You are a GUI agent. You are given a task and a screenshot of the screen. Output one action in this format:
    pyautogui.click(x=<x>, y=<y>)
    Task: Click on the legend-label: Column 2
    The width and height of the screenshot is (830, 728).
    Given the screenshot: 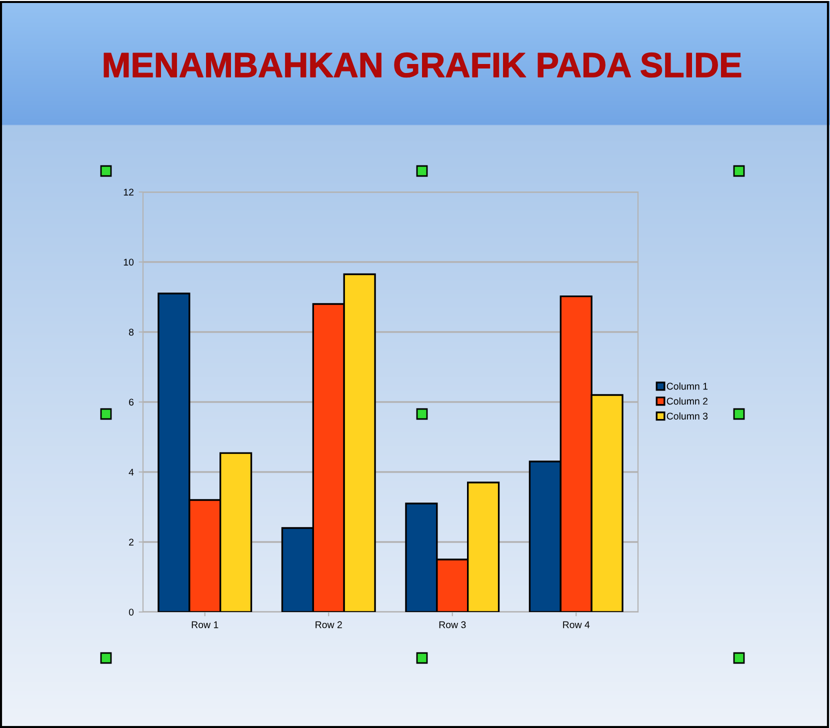 What is the action you would take?
    pyautogui.click(x=687, y=401)
    